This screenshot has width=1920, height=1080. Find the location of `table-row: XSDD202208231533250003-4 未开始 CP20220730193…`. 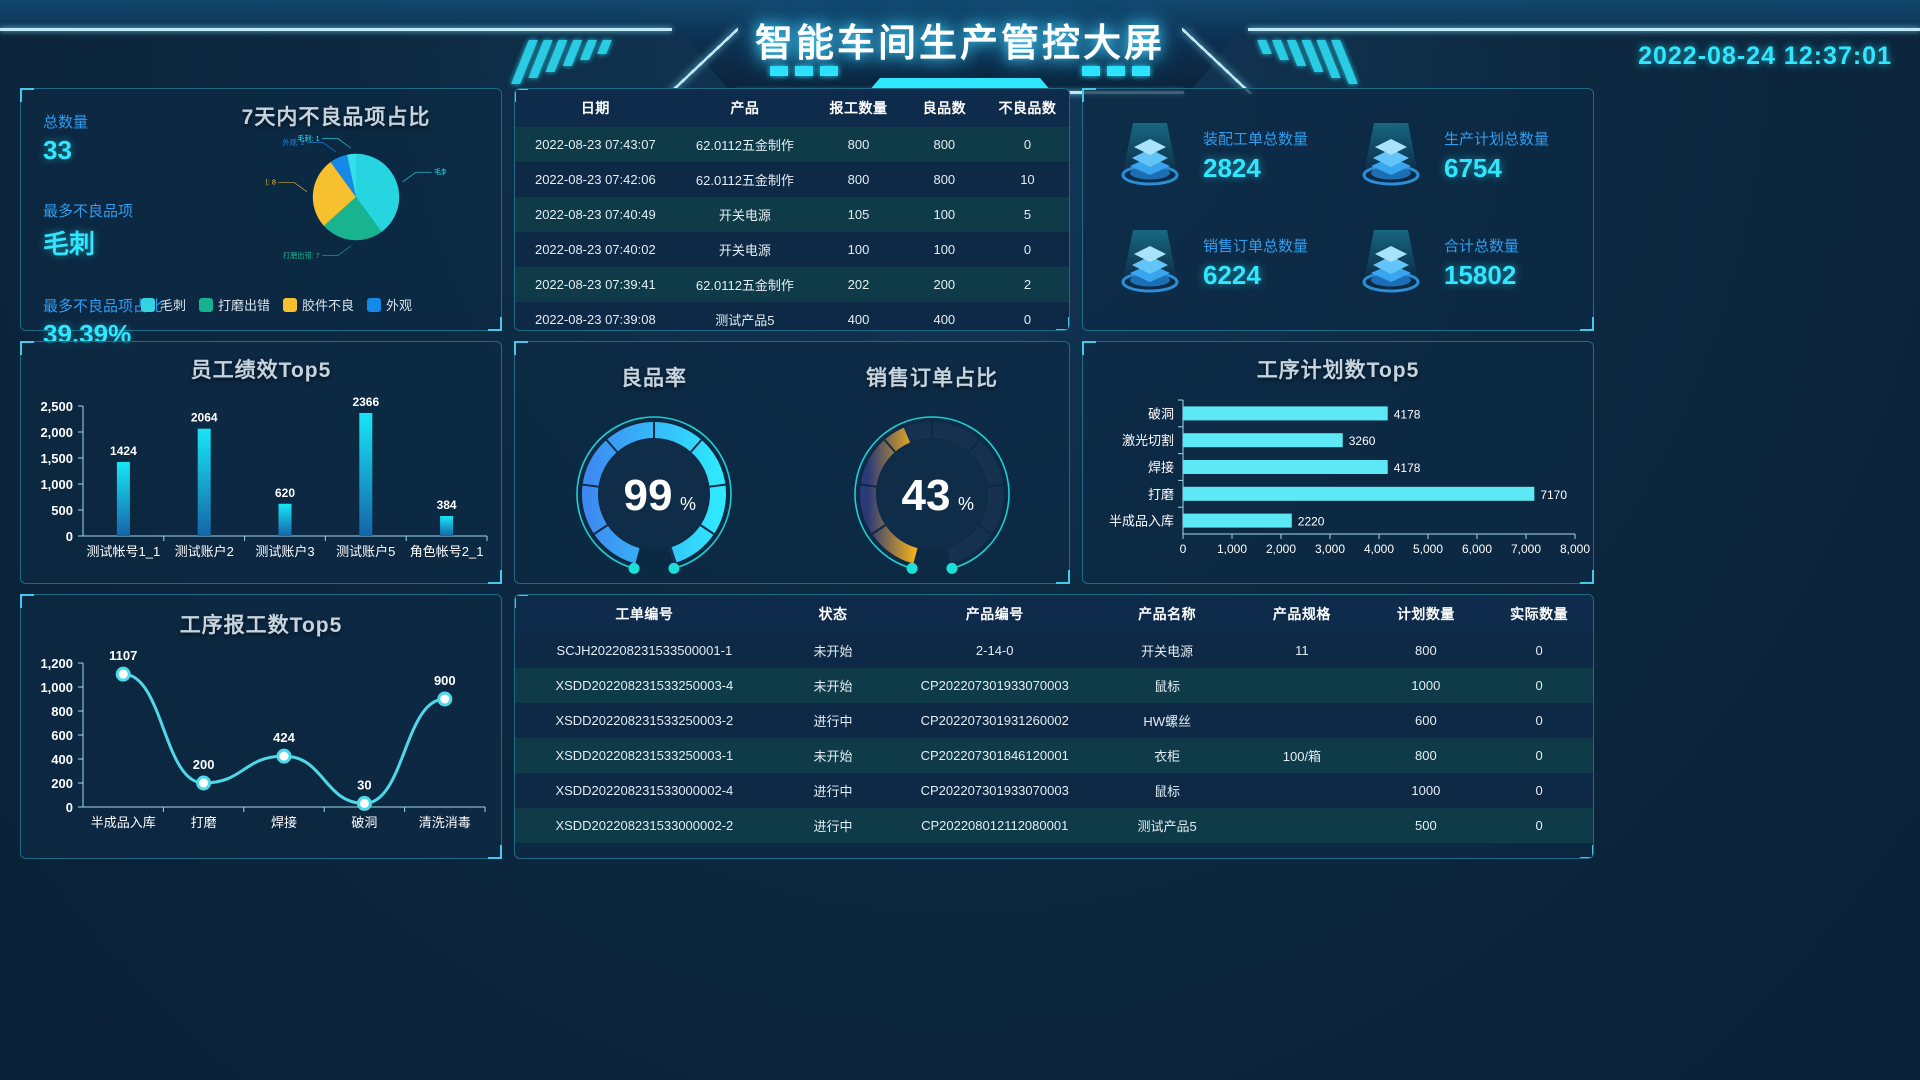

table-row: XSDD202208231533250003-4 未开始 CP20220730193… is located at coordinates (1054, 685).